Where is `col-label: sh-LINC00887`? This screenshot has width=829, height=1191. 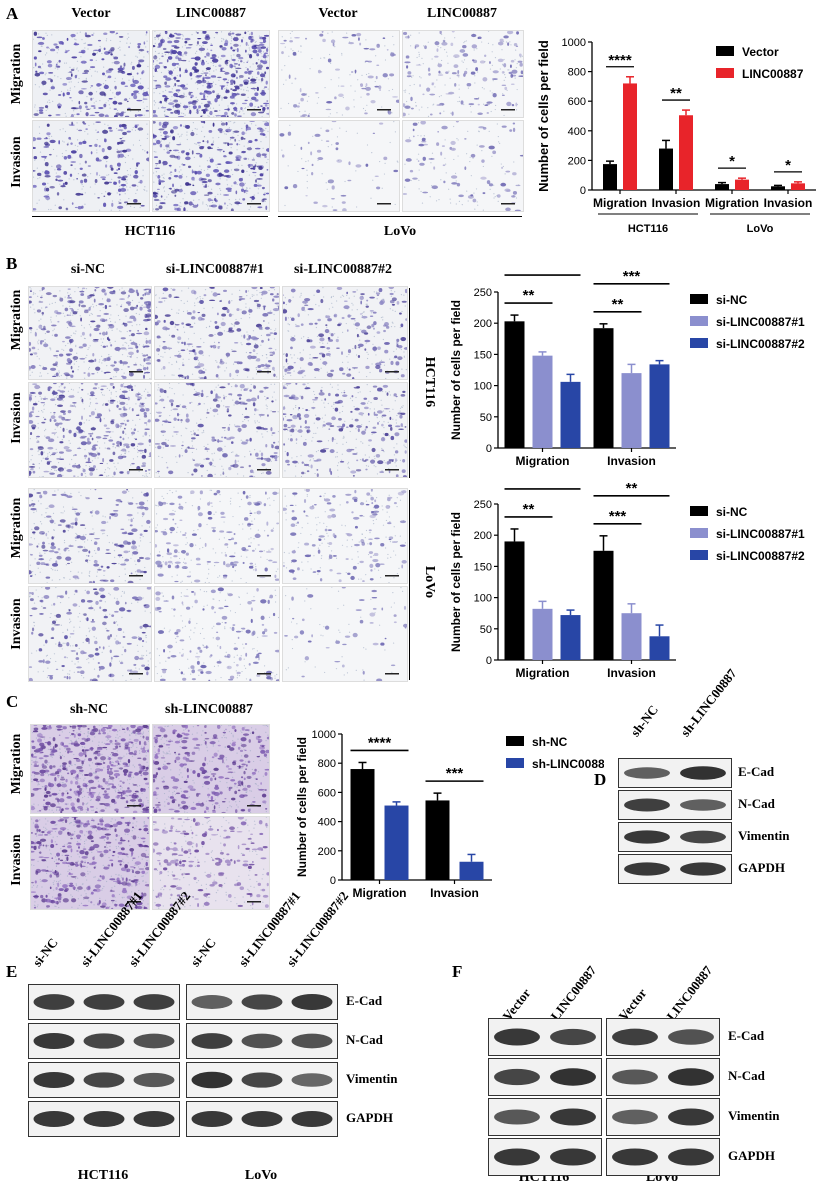
col-label: sh-LINC00887 is located at coordinates (209, 709).